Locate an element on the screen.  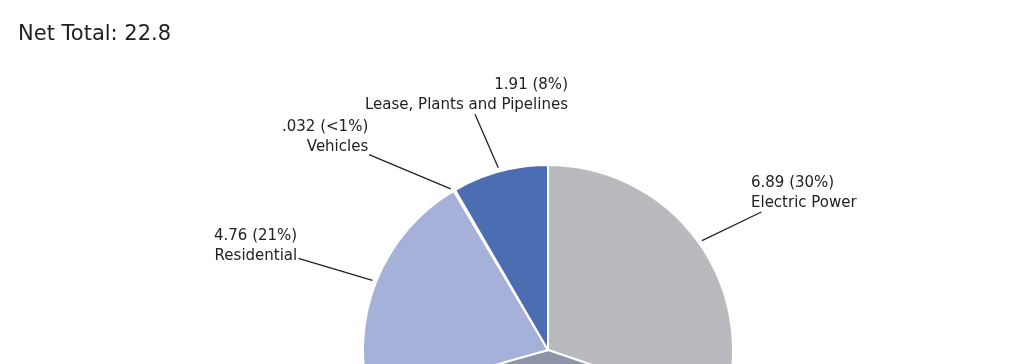
slice-label: Lease, Plants and Pipelines is located at coordinates (467, 103).